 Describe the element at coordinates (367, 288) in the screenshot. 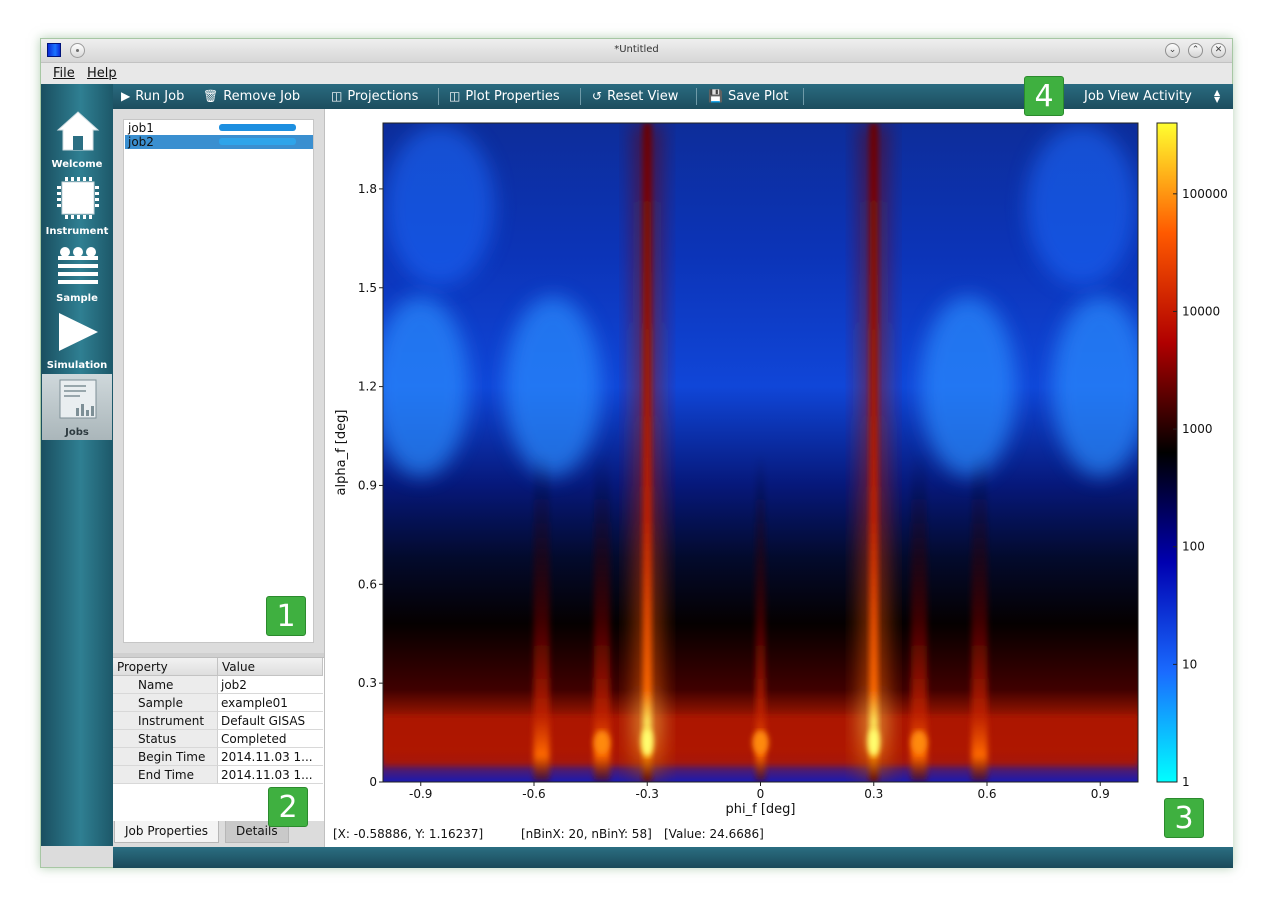

I see `y-tick-label: 1.5` at that location.